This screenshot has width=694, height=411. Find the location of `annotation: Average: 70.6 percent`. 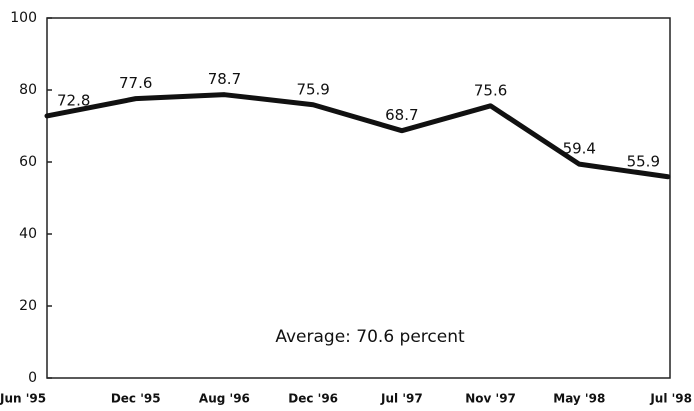

annotation: Average: 70.6 percent is located at coordinates (370, 337).